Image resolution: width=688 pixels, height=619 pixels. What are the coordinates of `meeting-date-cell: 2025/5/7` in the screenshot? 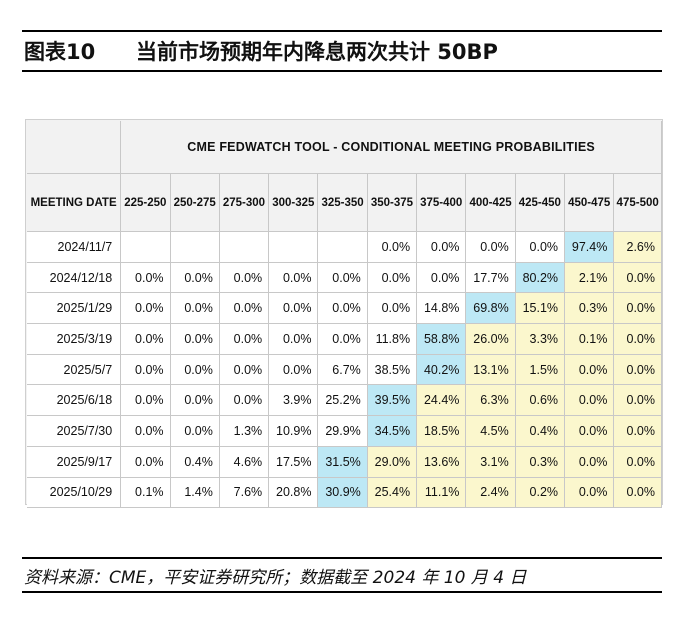 It's located at (74, 370).